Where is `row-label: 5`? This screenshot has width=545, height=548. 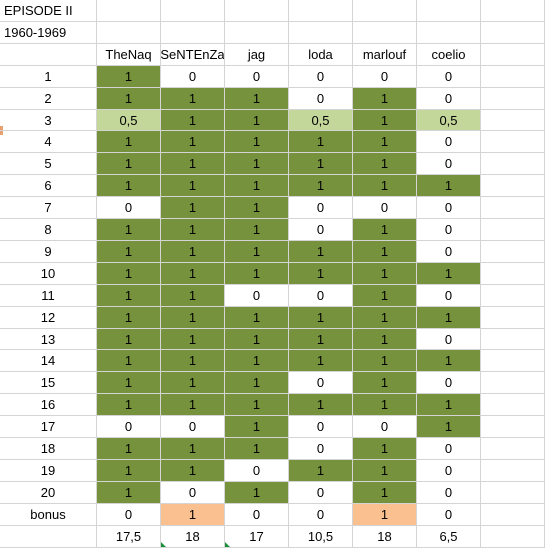
row-label: 5 is located at coordinates (48, 164).